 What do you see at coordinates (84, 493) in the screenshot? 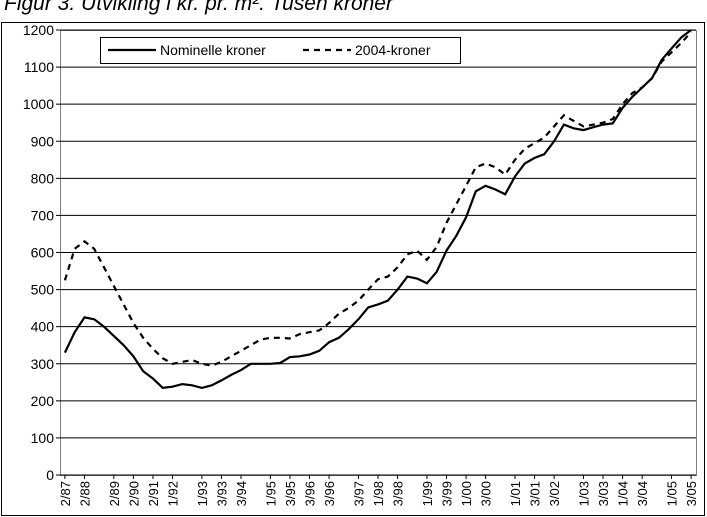
I see `x-tick-label: 2/88` at bounding box center [84, 493].